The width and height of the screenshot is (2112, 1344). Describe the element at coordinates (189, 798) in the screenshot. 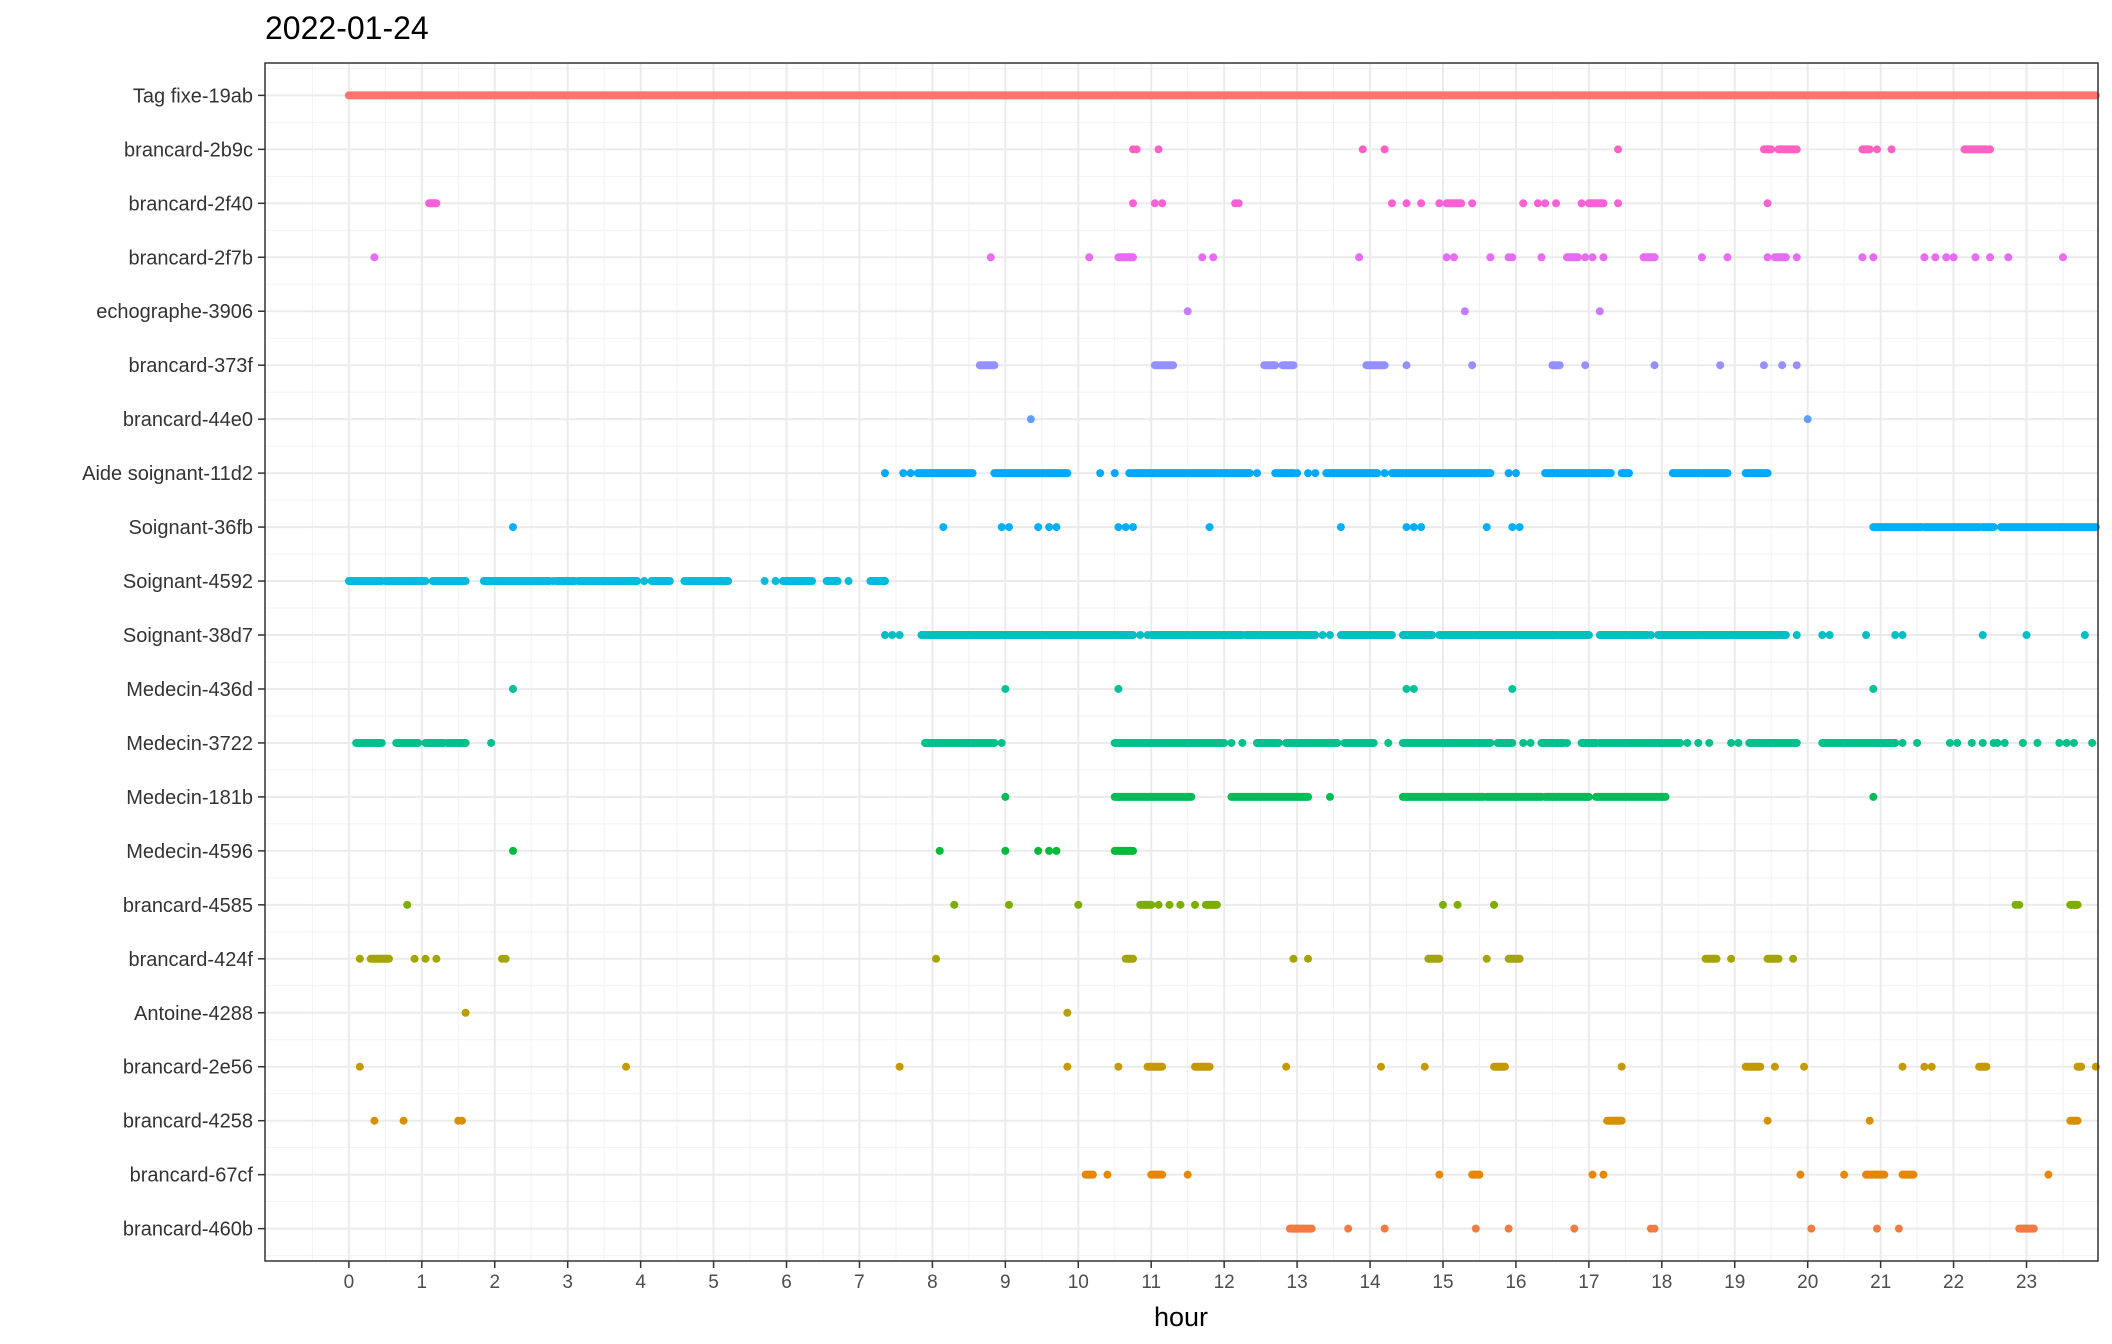

I see `y-tick-label: Medecin-181b` at that location.